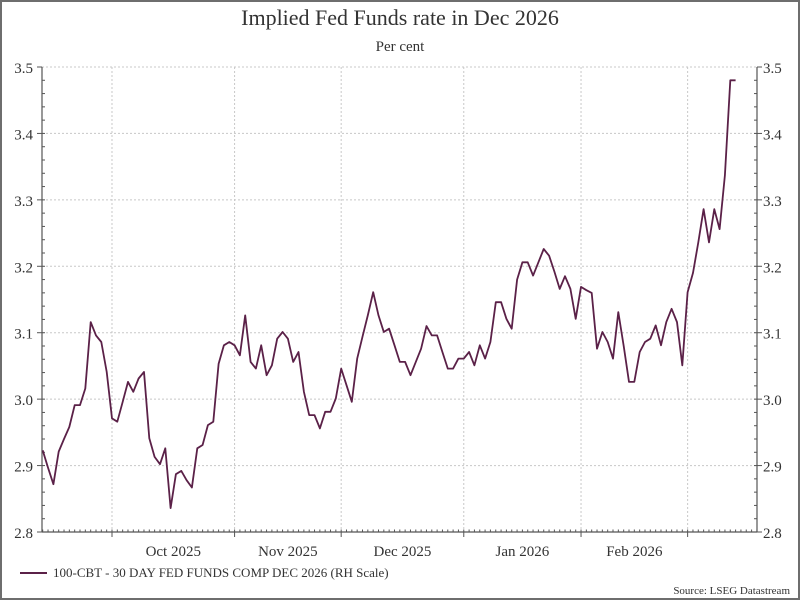 The width and height of the screenshot is (800, 600). Describe the element at coordinates (23, 202) in the screenshot. I see `y-tick-label-left: 3.3` at that location.